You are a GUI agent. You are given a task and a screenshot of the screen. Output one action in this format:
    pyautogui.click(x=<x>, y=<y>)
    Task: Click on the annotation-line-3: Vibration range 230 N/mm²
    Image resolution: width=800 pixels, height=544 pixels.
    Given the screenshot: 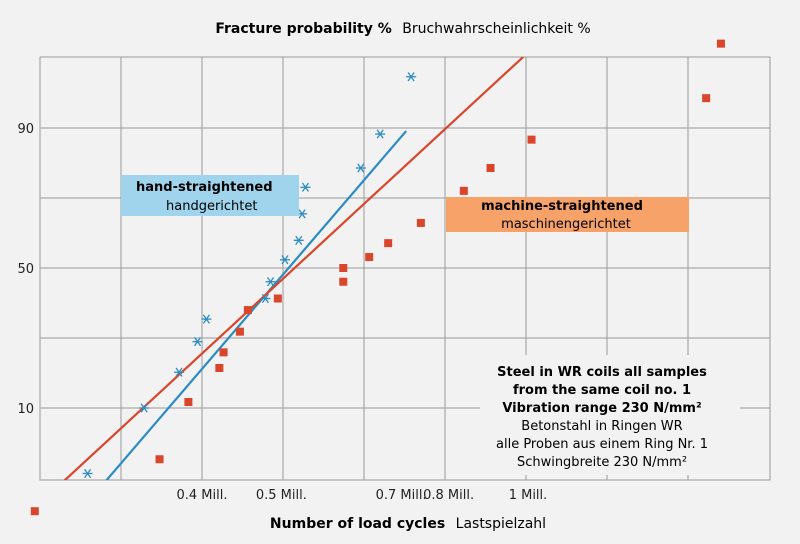 What is the action you would take?
    pyautogui.click(x=601, y=408)
    